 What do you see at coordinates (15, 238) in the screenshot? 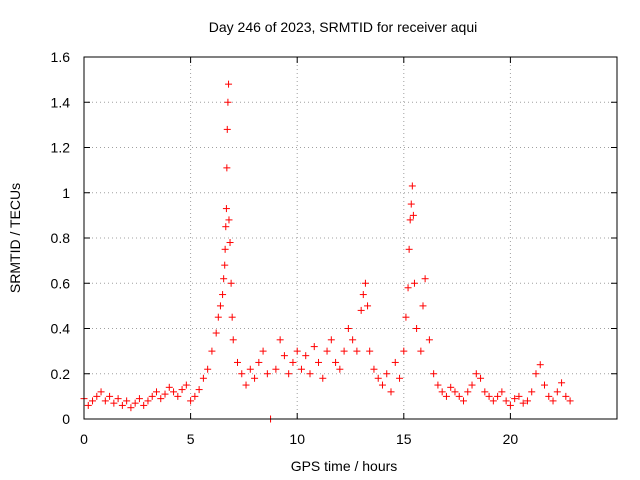
I see `y-axis-label: SRMTID / TECUs` at bounding box center [15, 238].